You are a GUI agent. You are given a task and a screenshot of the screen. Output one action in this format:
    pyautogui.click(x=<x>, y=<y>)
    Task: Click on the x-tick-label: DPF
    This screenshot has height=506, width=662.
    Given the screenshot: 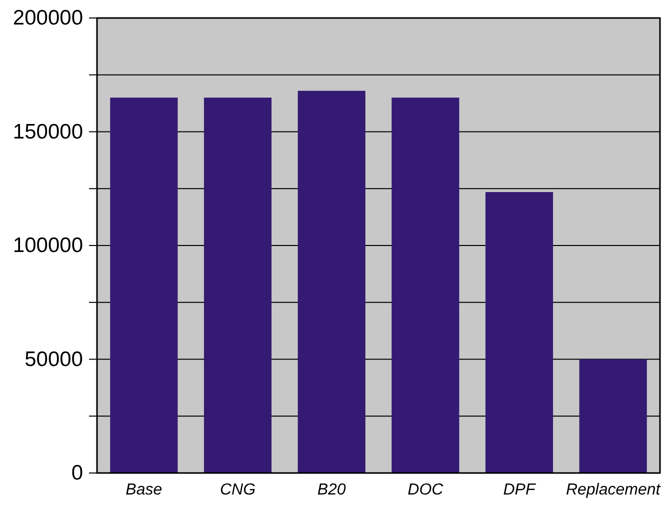 What is the action you would take?
    pyautogui.click(x=519, y=489)
    